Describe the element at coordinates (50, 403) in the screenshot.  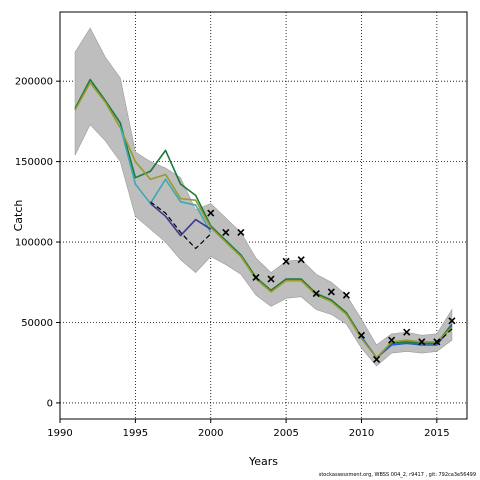
I see `y-tick-label: 0` at that location.